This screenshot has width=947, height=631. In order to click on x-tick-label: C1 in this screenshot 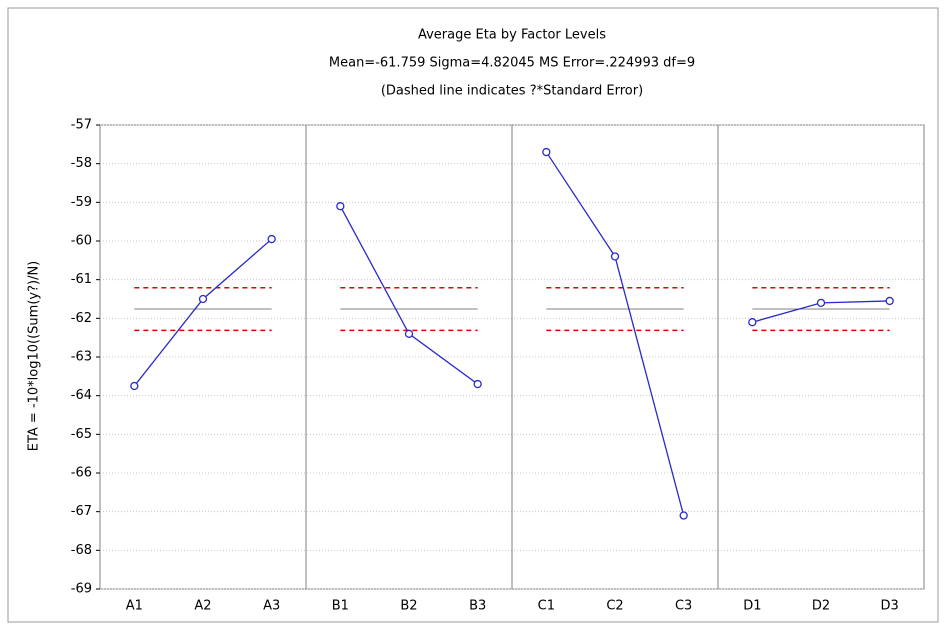, I will do `click(546, 606)`.